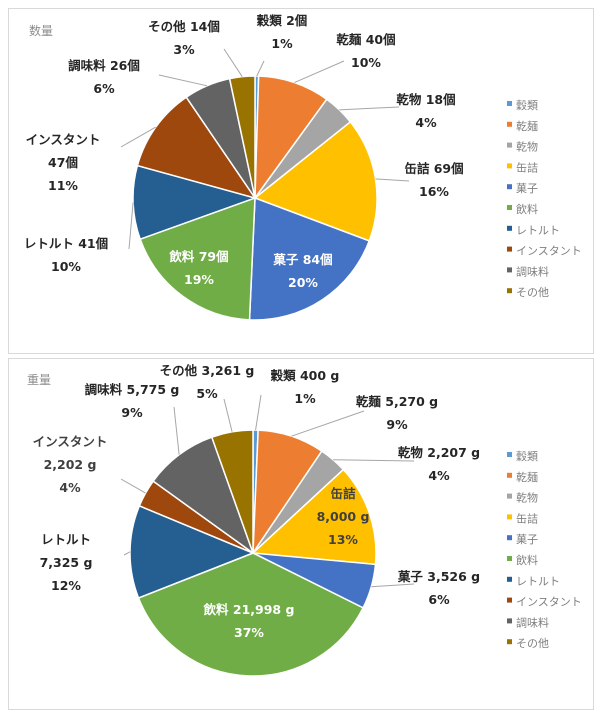 Image resolution: width=600 pixels, height=720 pixels. I want to click on data-label: 7,325 g, so click(66, 562).